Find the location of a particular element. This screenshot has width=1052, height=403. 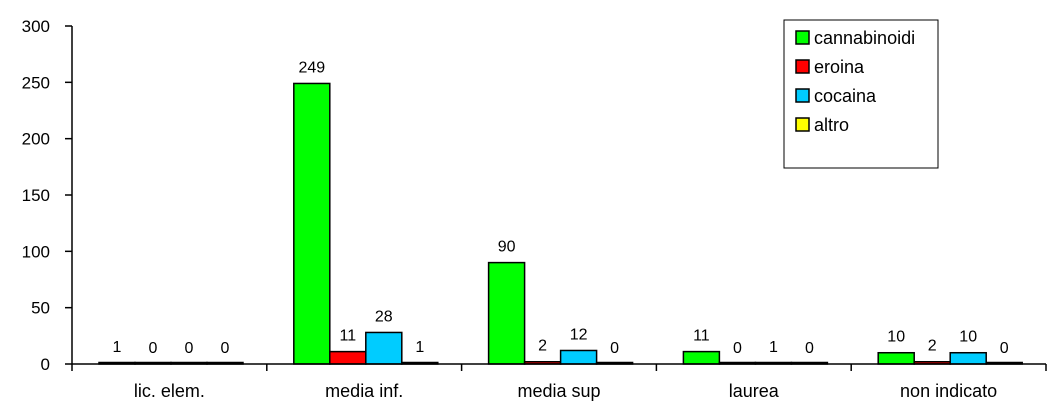

data-label-cannabinoidi: 10 is located at coordinates (896, 337).